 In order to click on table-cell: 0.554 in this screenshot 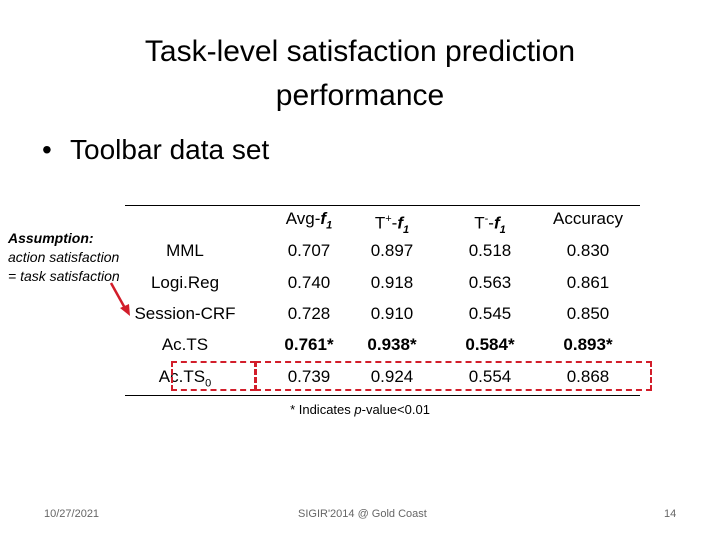, I will do `click(490, 376)`.